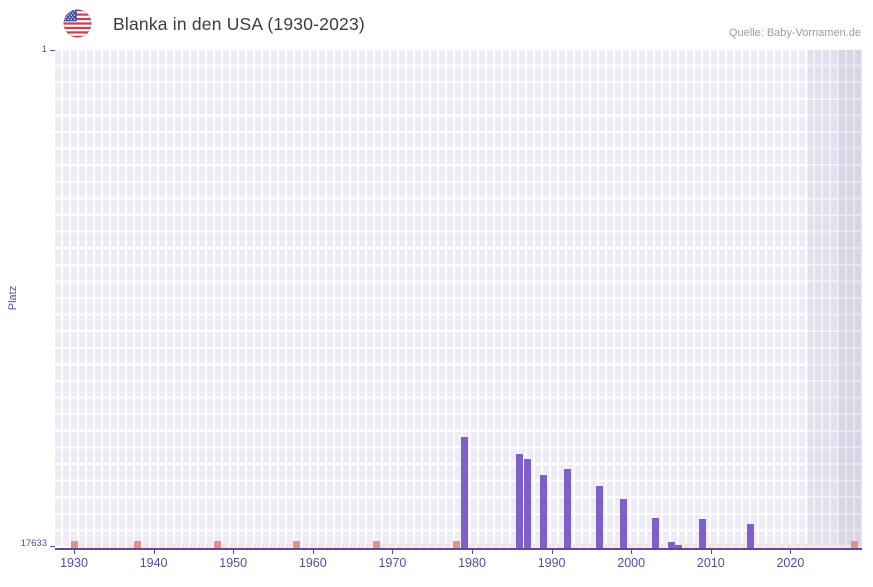  Describe the element at coordinates (551, 563) in the screenshot. I see `x-tick-label: 1990` at that location.